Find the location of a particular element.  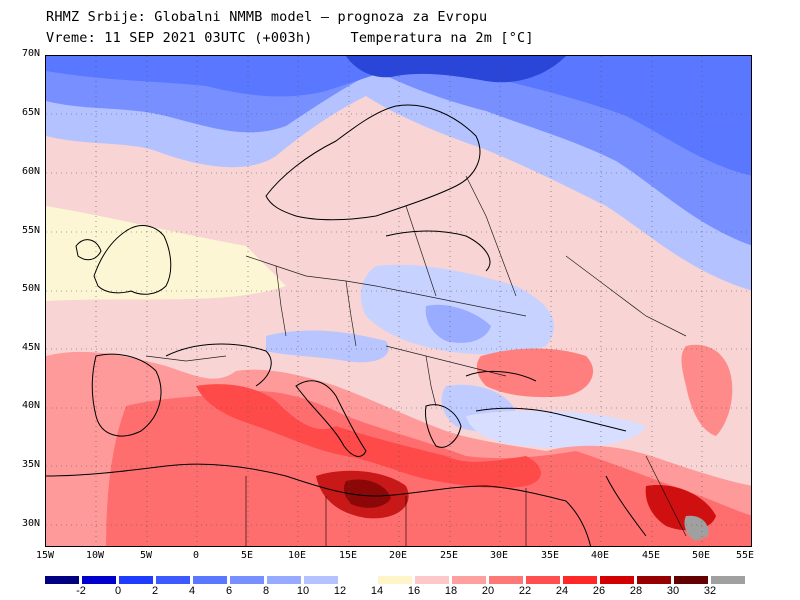

lat-label-55n: 55N is located at coordinates (30, 230).